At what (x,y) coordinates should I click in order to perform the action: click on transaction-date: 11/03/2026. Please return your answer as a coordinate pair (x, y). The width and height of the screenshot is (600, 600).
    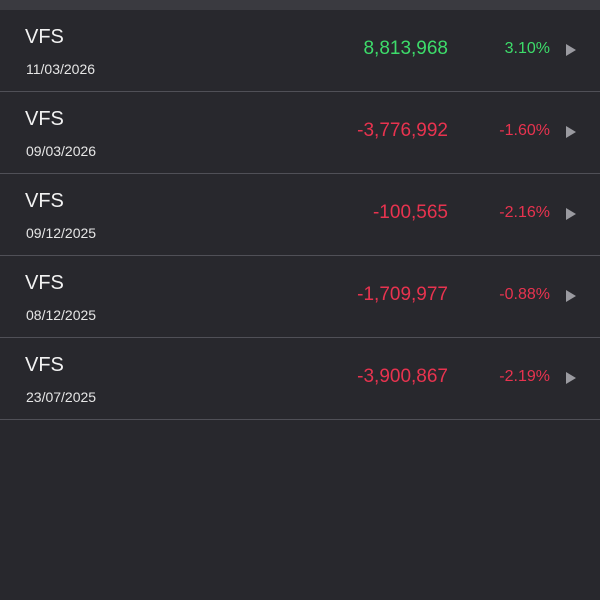
    Looking at the image, I should click on (61, 69).